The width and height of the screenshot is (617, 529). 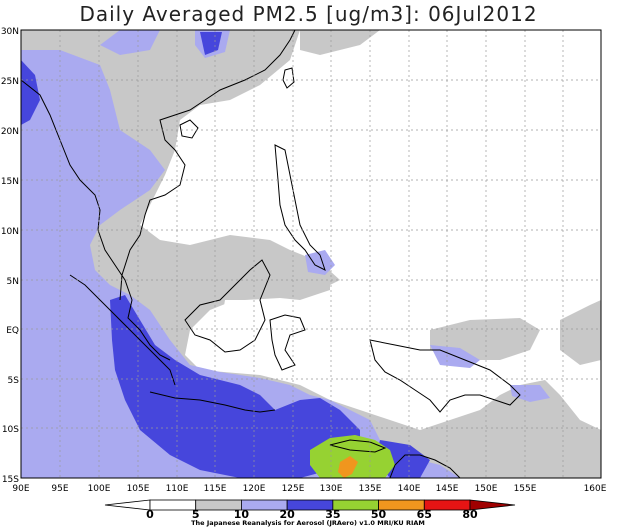 I want to click on lon-label: 140E, so click(x=409, y=489).